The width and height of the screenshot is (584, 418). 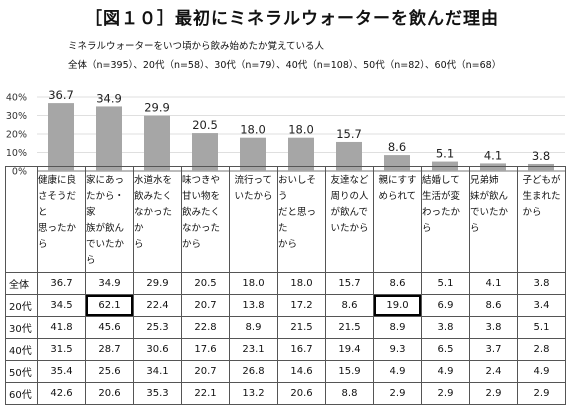 What do you see at coordinates (105, 252) in the screenshot?
I see `category-header-line: でいたから` at bounding box center [105, 252].